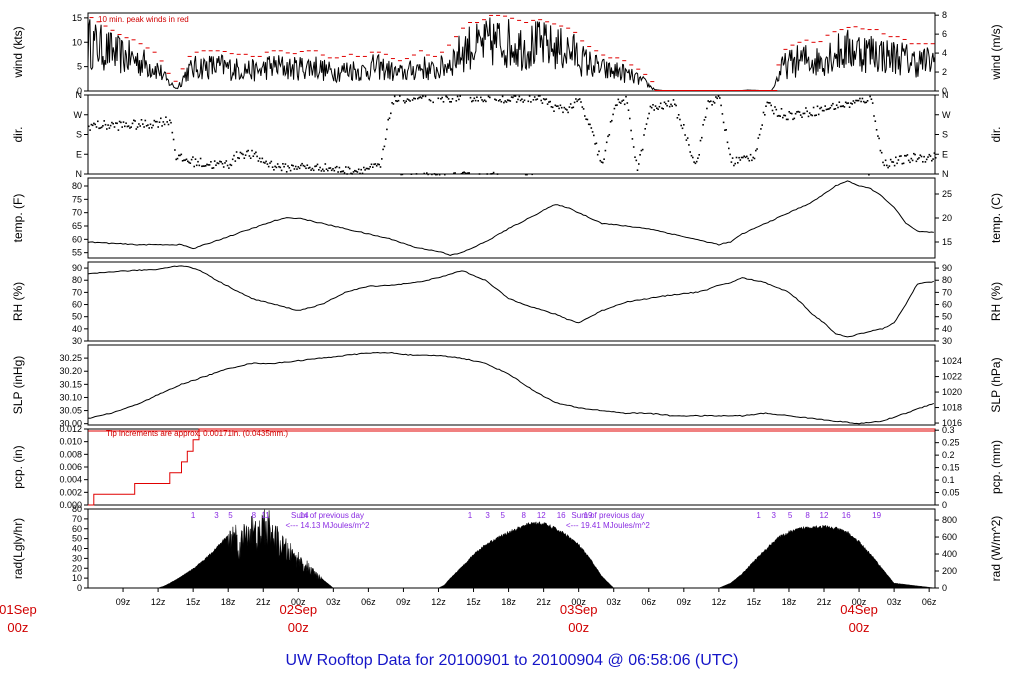  What do you see at coordinates (947, 317) in the screenshot?
I see `right-tick-label: 50` at bounding box center [947, 317].